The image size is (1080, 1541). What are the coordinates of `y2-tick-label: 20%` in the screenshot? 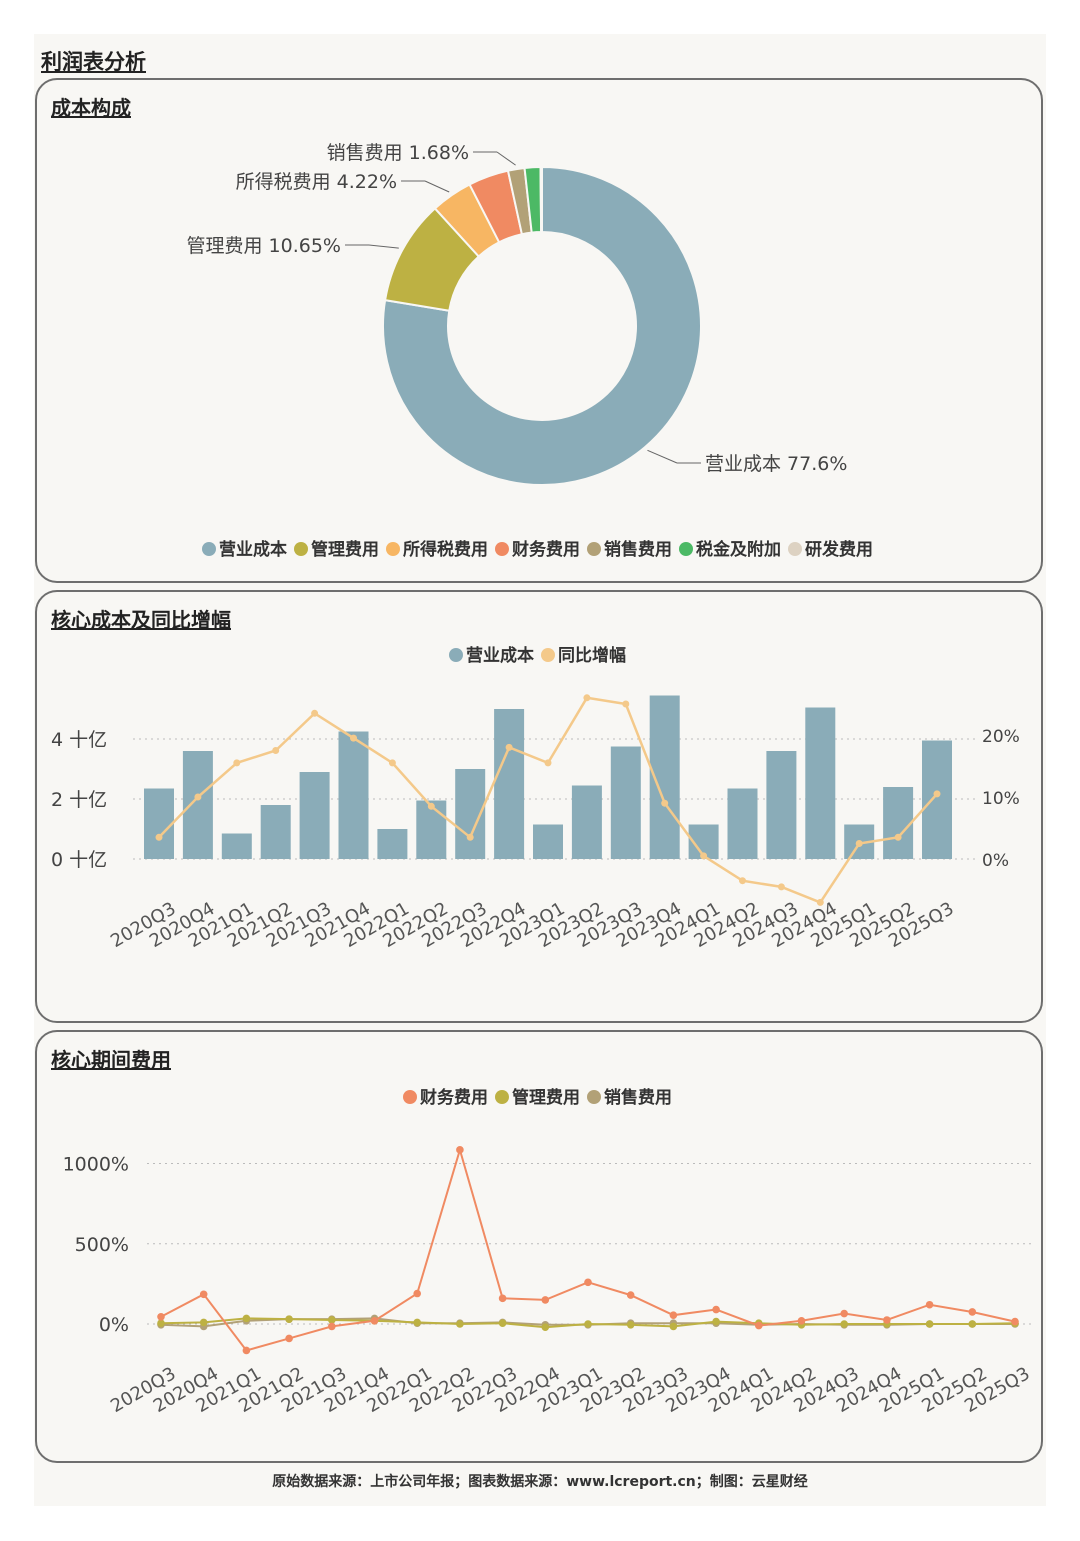 It's located at (1001, 737).